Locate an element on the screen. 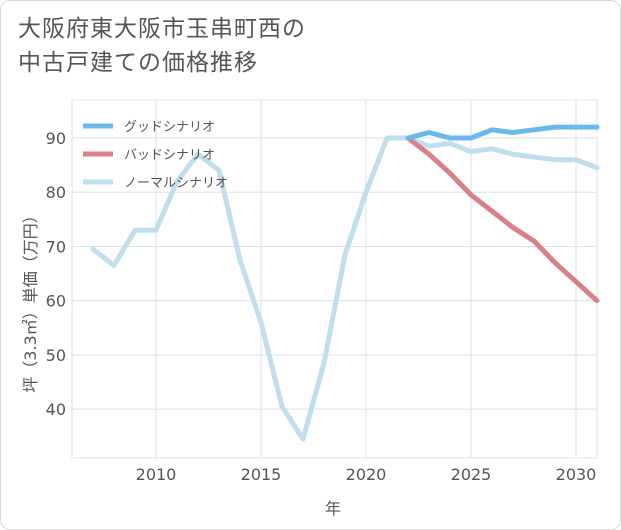  series-line-bad is located at coordinates (502, 219).